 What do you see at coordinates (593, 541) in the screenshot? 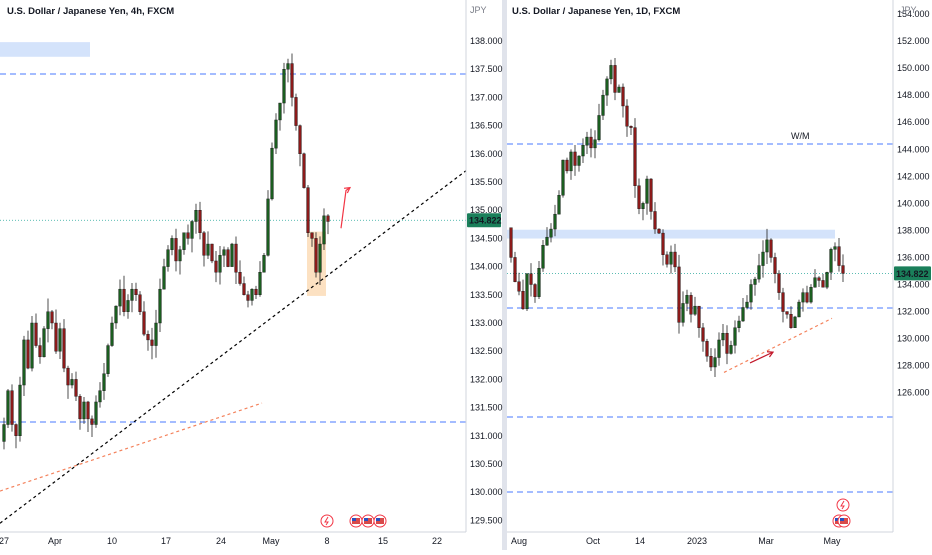
I see `x-tick-label: Oct` at bounding box center [593, 541].